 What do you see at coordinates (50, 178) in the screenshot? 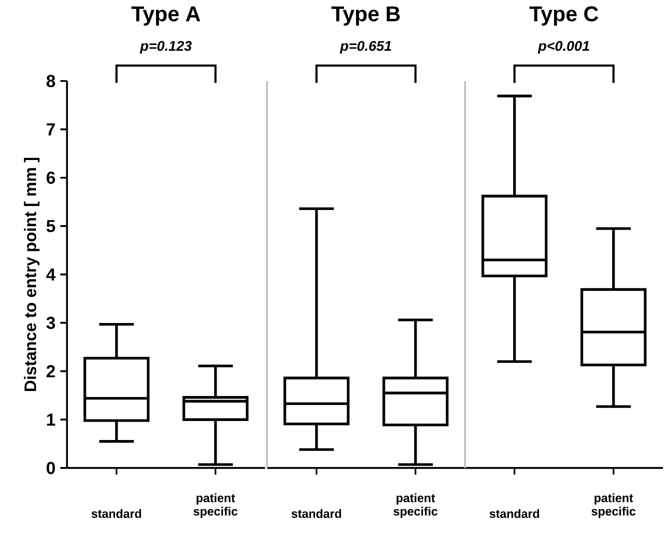
I see `y-tick-label: 6` at bounding box center [50, 178].